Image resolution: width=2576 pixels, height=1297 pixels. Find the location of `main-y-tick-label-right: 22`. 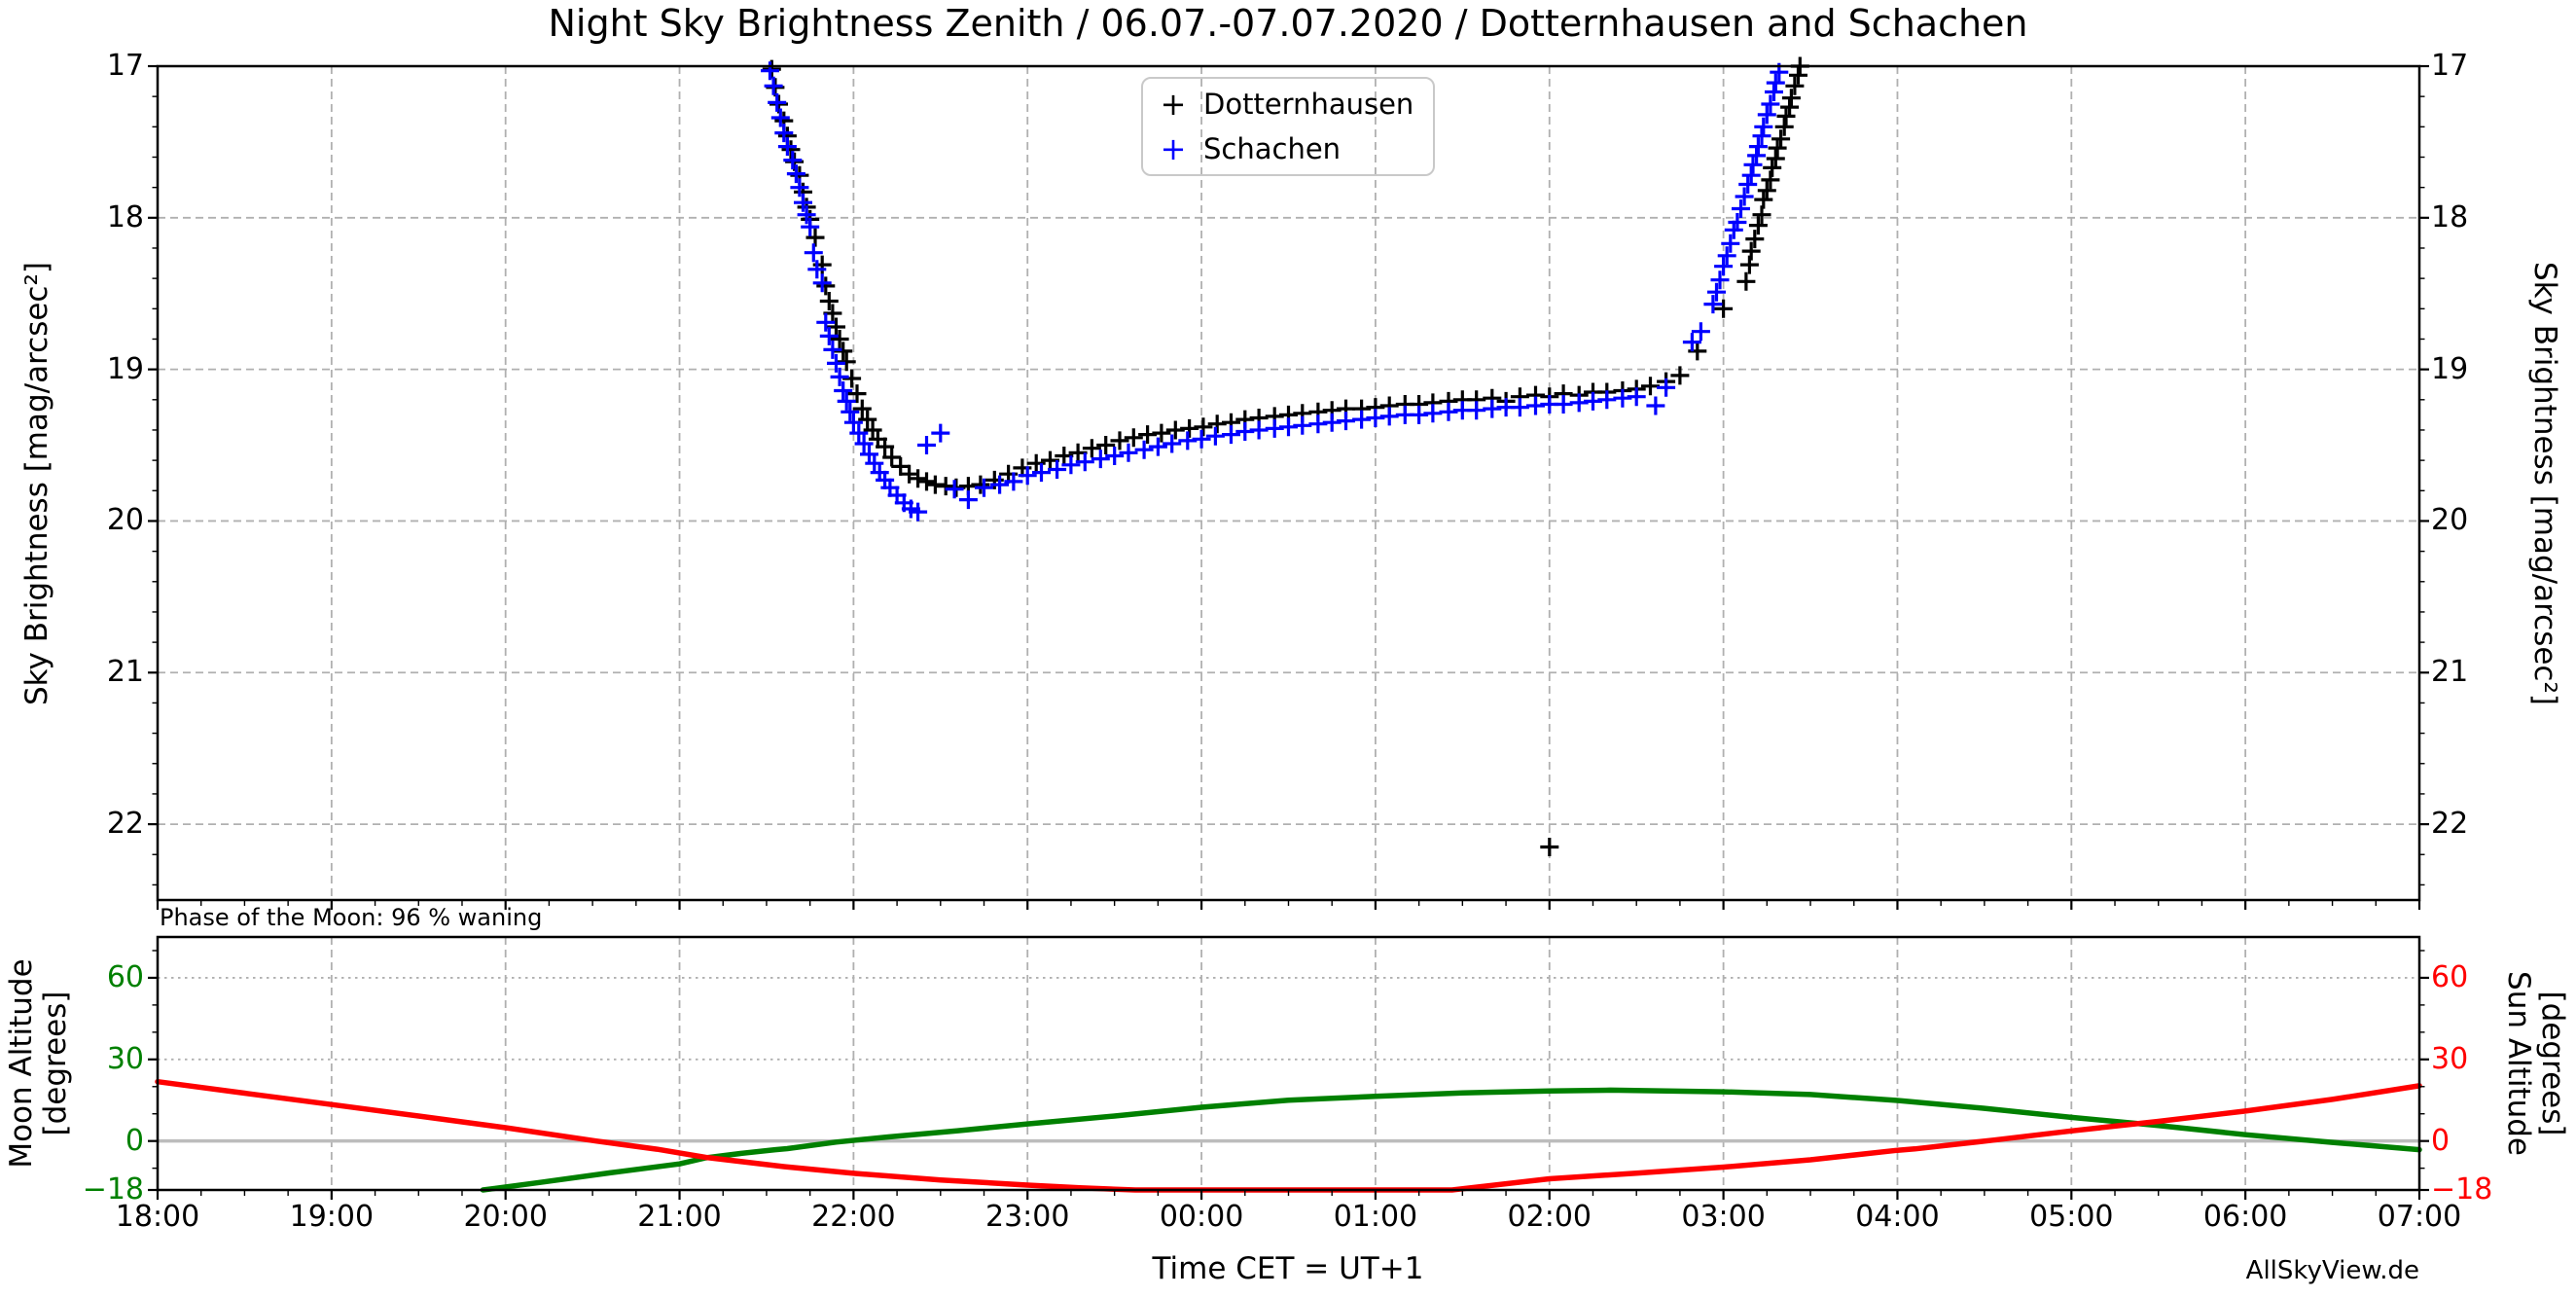

main-y-tick-label-right: 22 is located at coordinates (2450, 824).